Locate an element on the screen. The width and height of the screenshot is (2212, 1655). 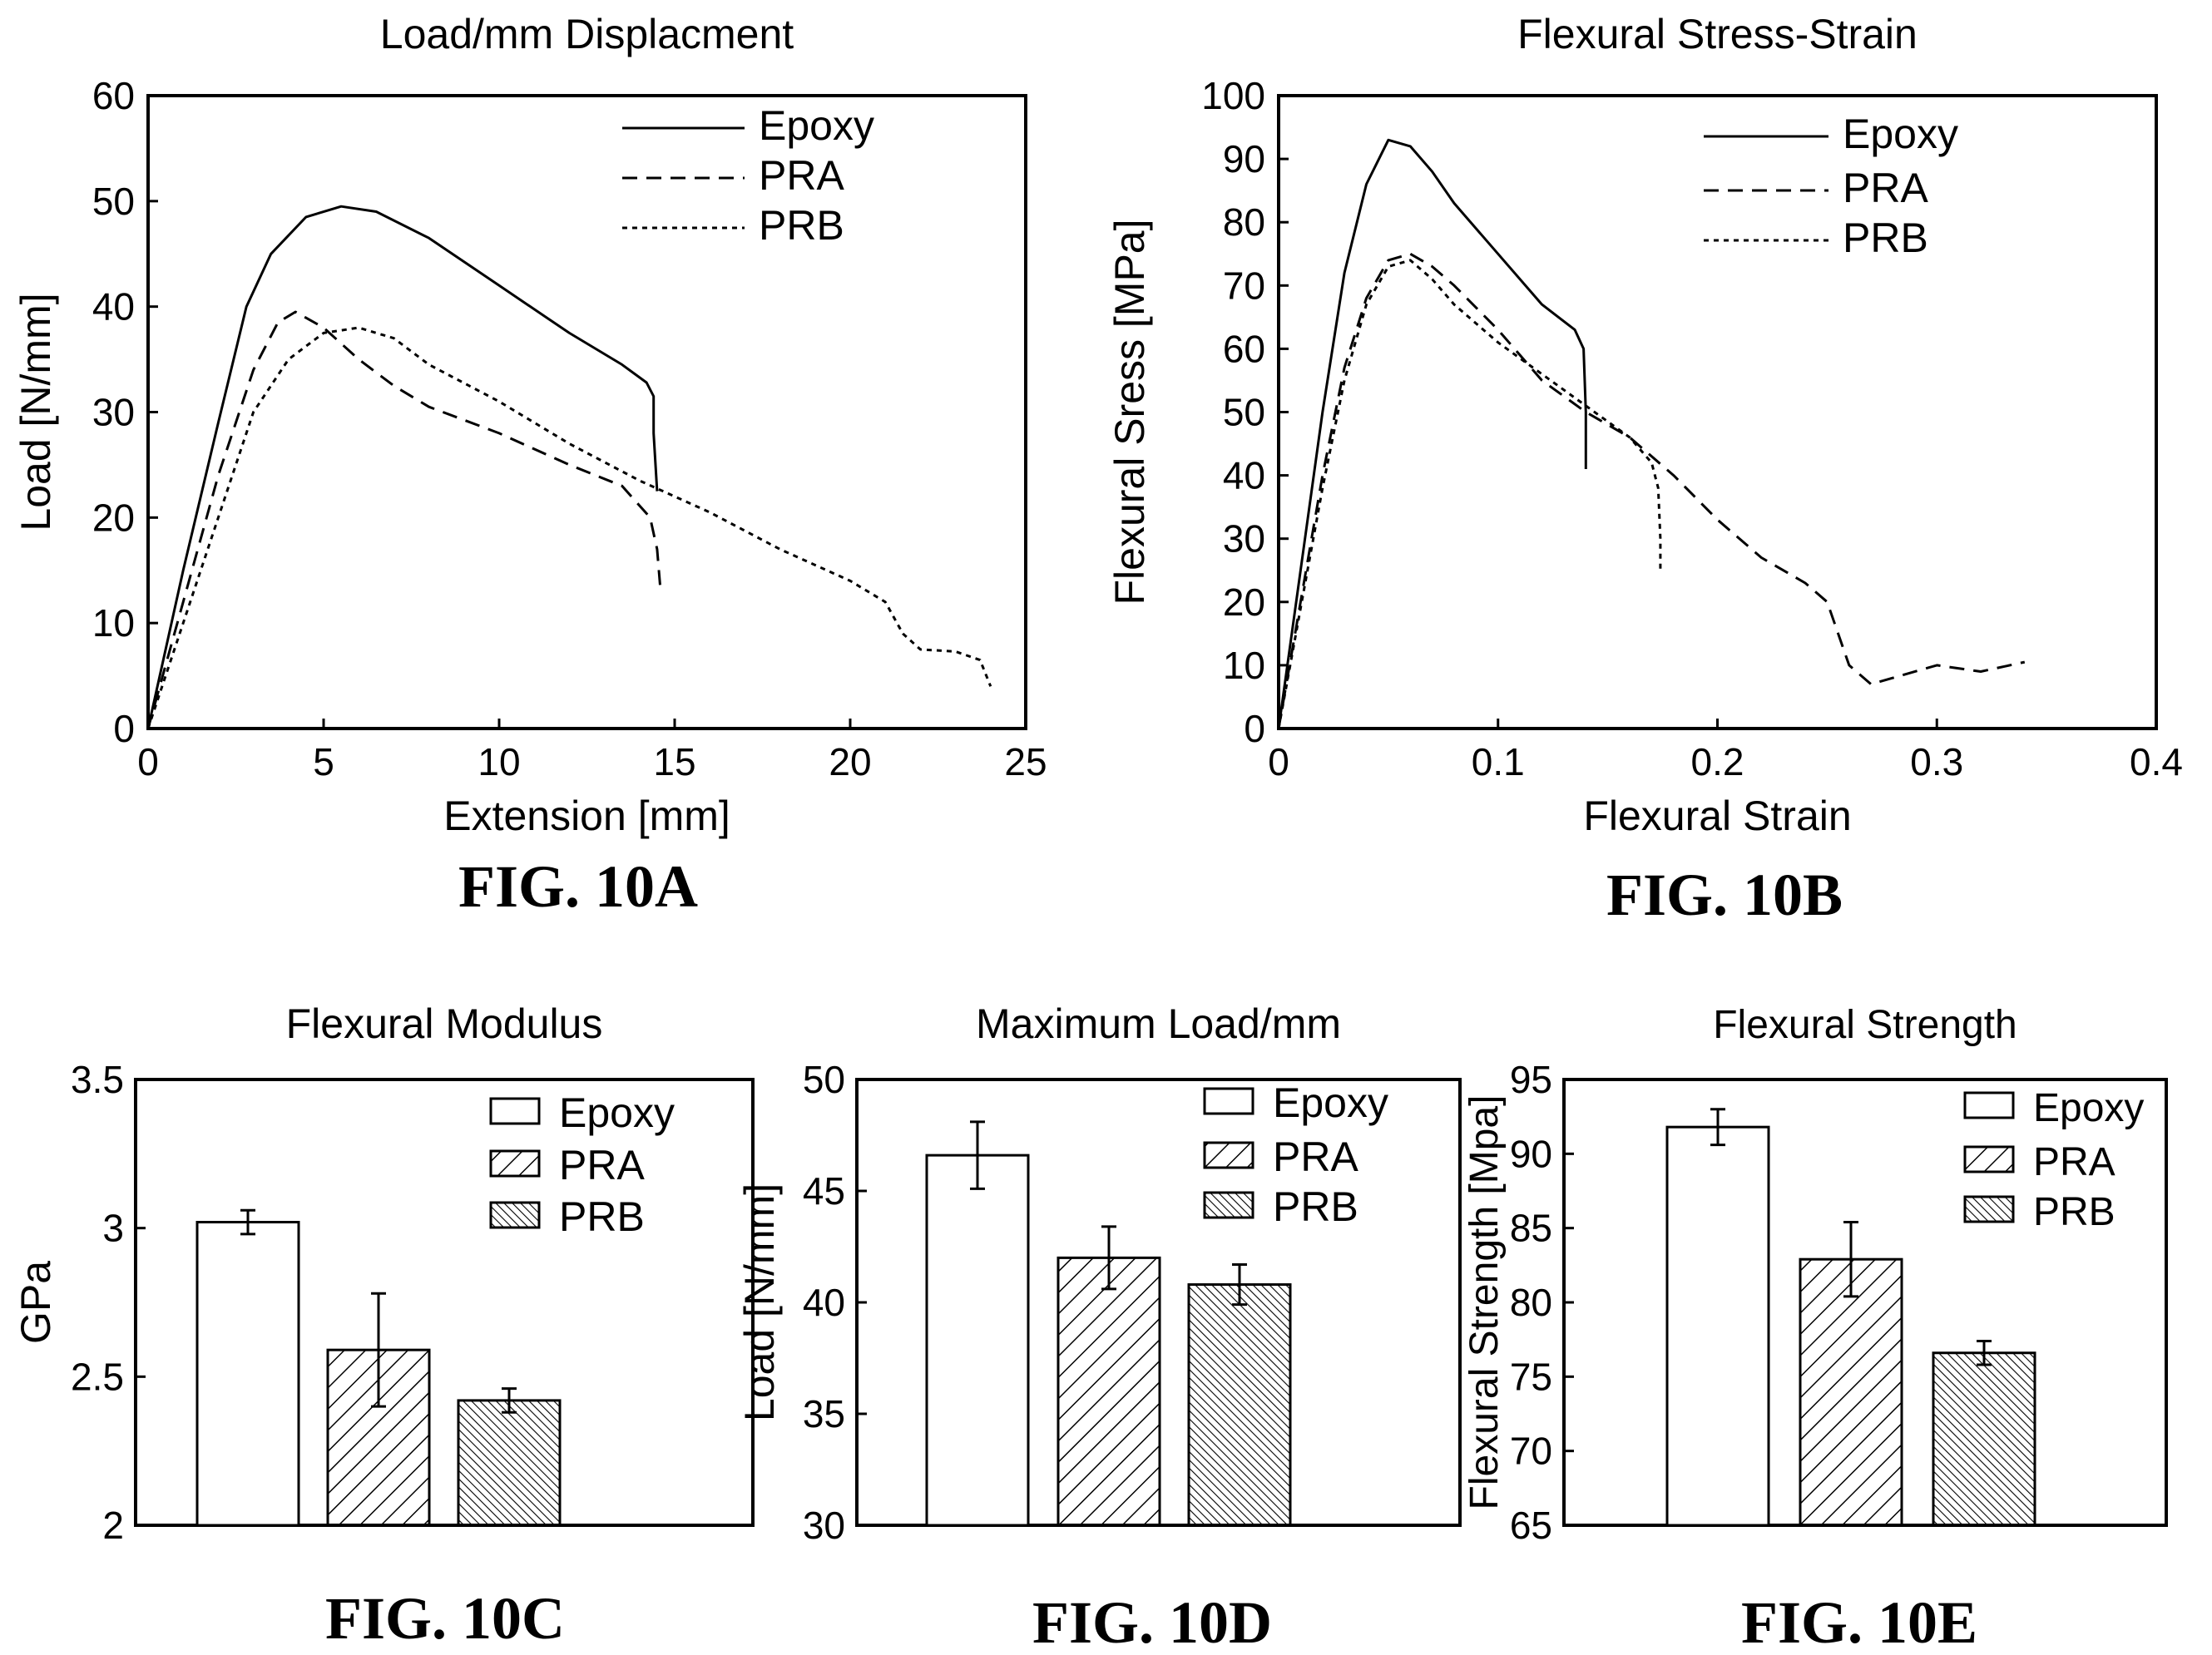
y-tick-label: 100 is located at coordinates (1233, 95).